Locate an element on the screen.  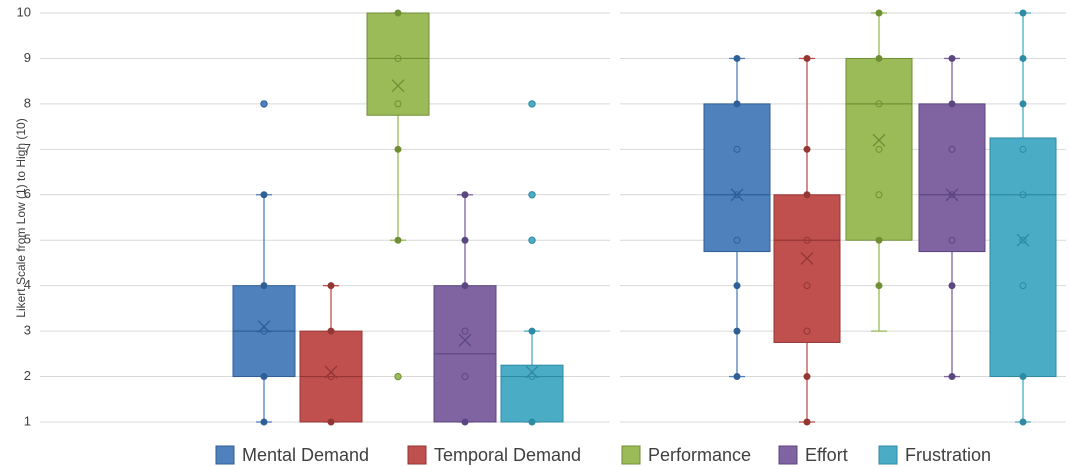
legend-item-frustration: Frustration is located at coordinates (934, 455).